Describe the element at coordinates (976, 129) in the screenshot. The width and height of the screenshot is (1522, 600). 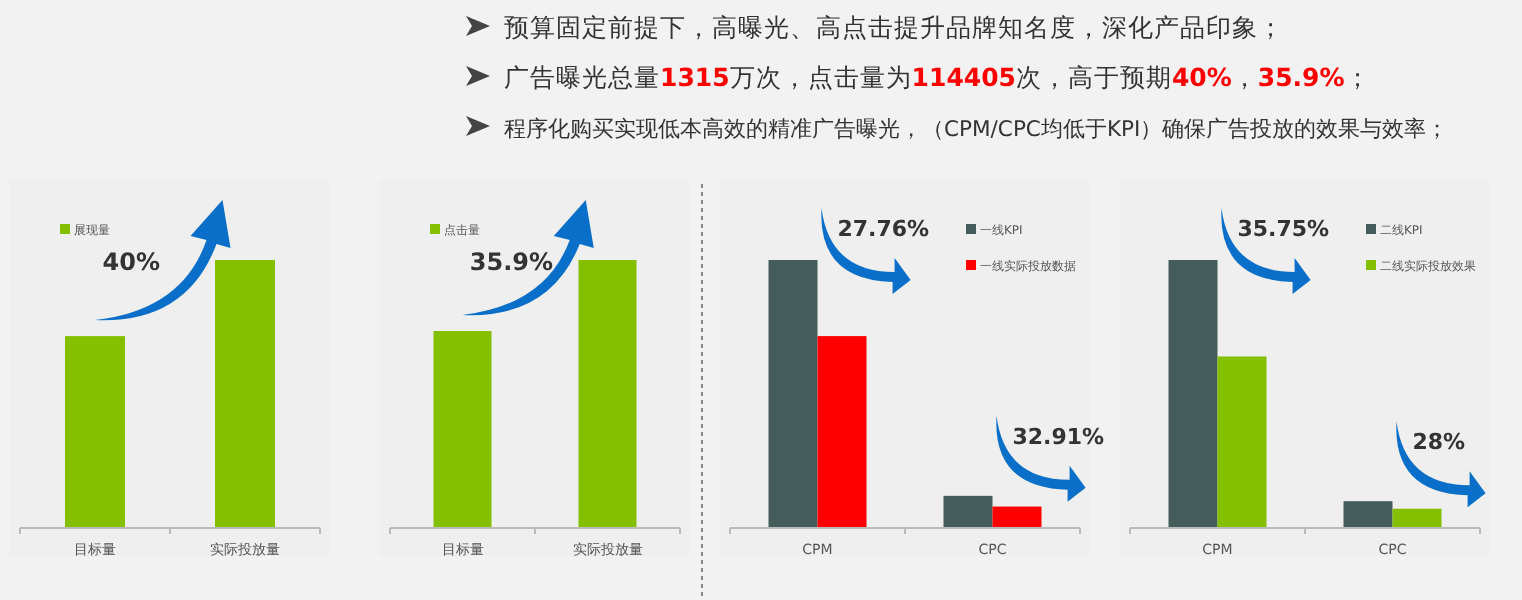
I see `text: 程序化购买实现低本高效的精准广告曝光，（CPM/CPC均低于KPI）确保广告投放的效果与效率；` at that location.